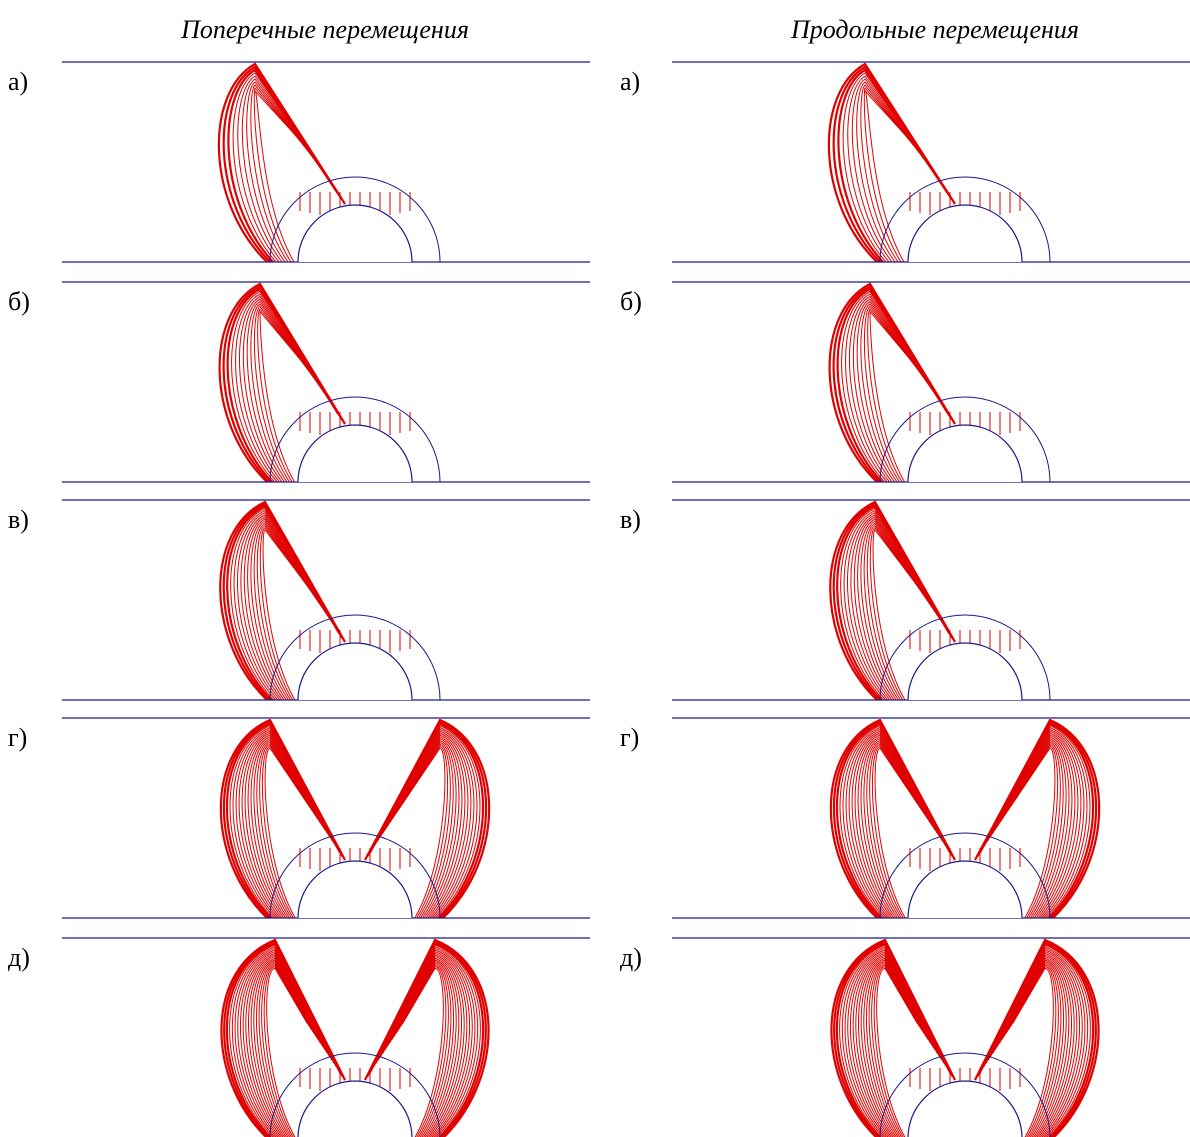  What do you see at coordinates (17, 737) in the screenshot?
I see `panel-label: г)` at bounding box center [17, 737].